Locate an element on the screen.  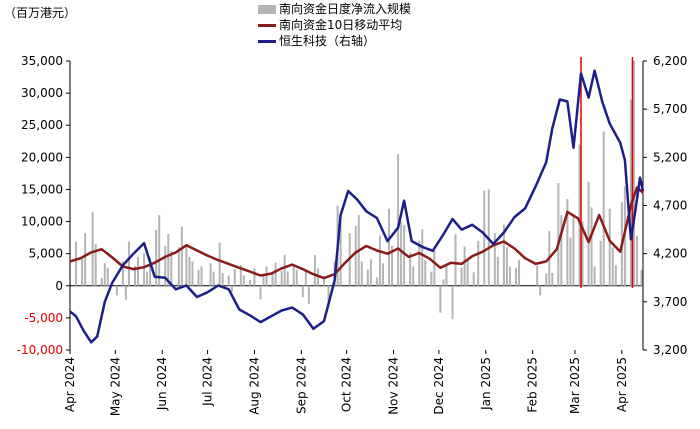
legend: 南向资金日度净流入规模 南向资金10日移动平均 恒生科技（右轴） is located at coordinates (334, 25).